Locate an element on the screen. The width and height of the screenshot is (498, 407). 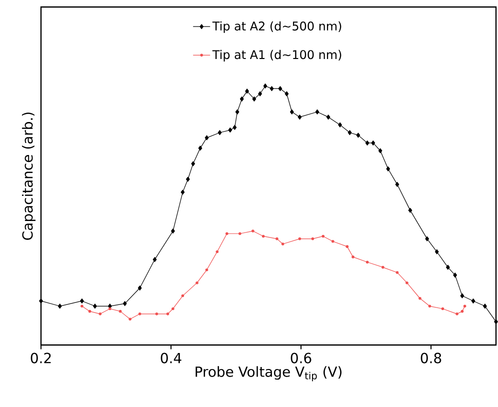
x-tick-label: 0.2 is located at coordinates (40, 358).